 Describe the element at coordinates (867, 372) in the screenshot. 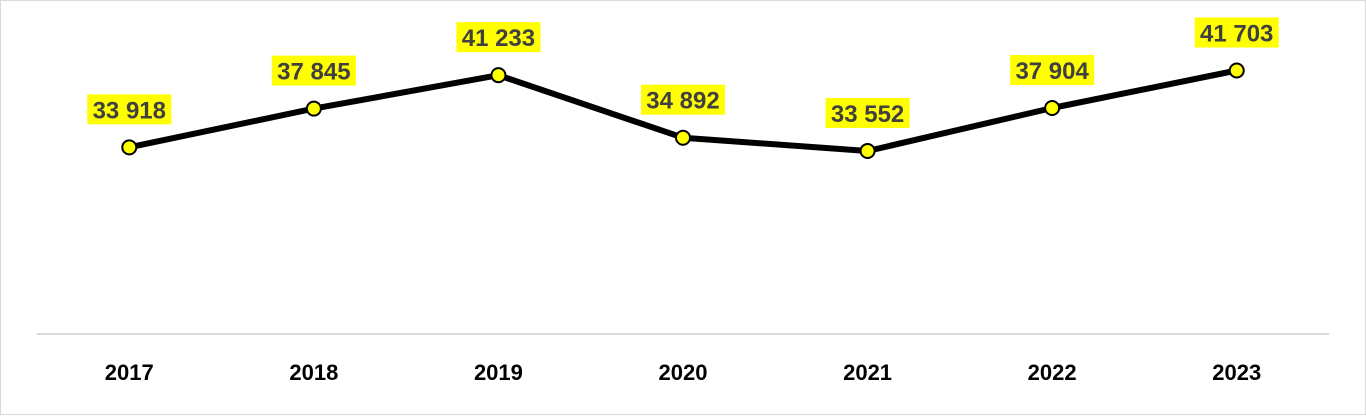

I see `x-tick-label: 2021` at that location.